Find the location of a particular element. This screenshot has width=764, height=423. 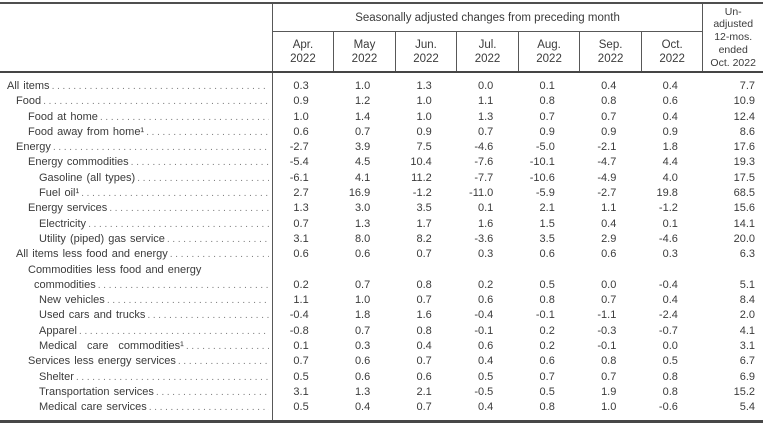

unadjusted-column-header: Un- adjusted 12-mos. ended Oct. 2022 is located at coordinates (732, 38).